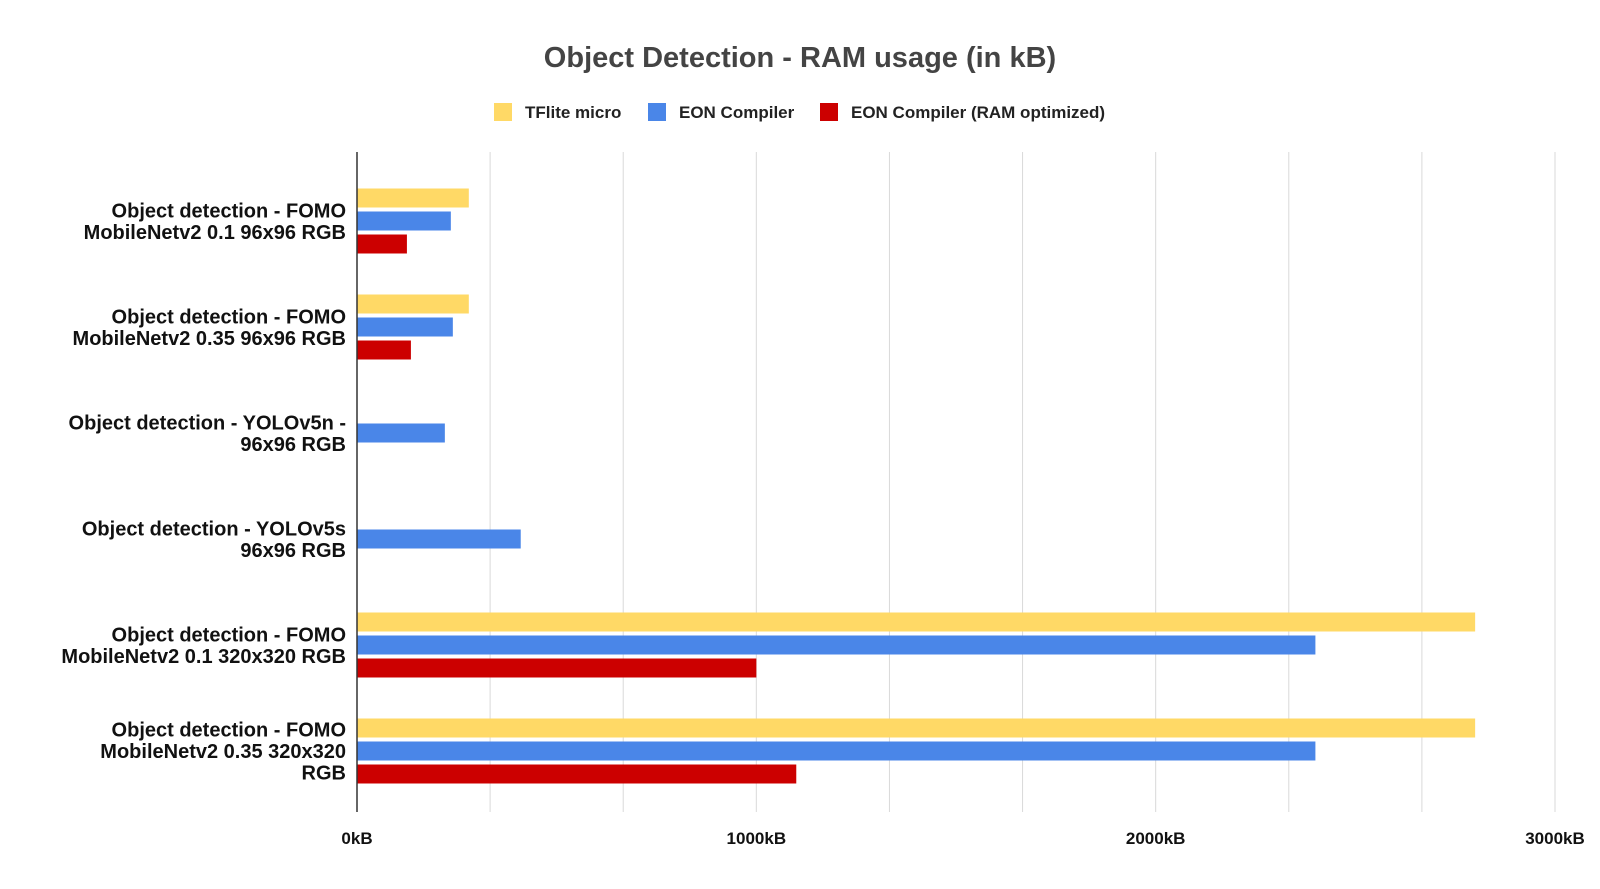 The image size is (1600, 889). Describe the element at coordinates (215, 233) in the screenshot. I see `category-label: MobileNetv2 0.1 96x96 RGB` at that location.